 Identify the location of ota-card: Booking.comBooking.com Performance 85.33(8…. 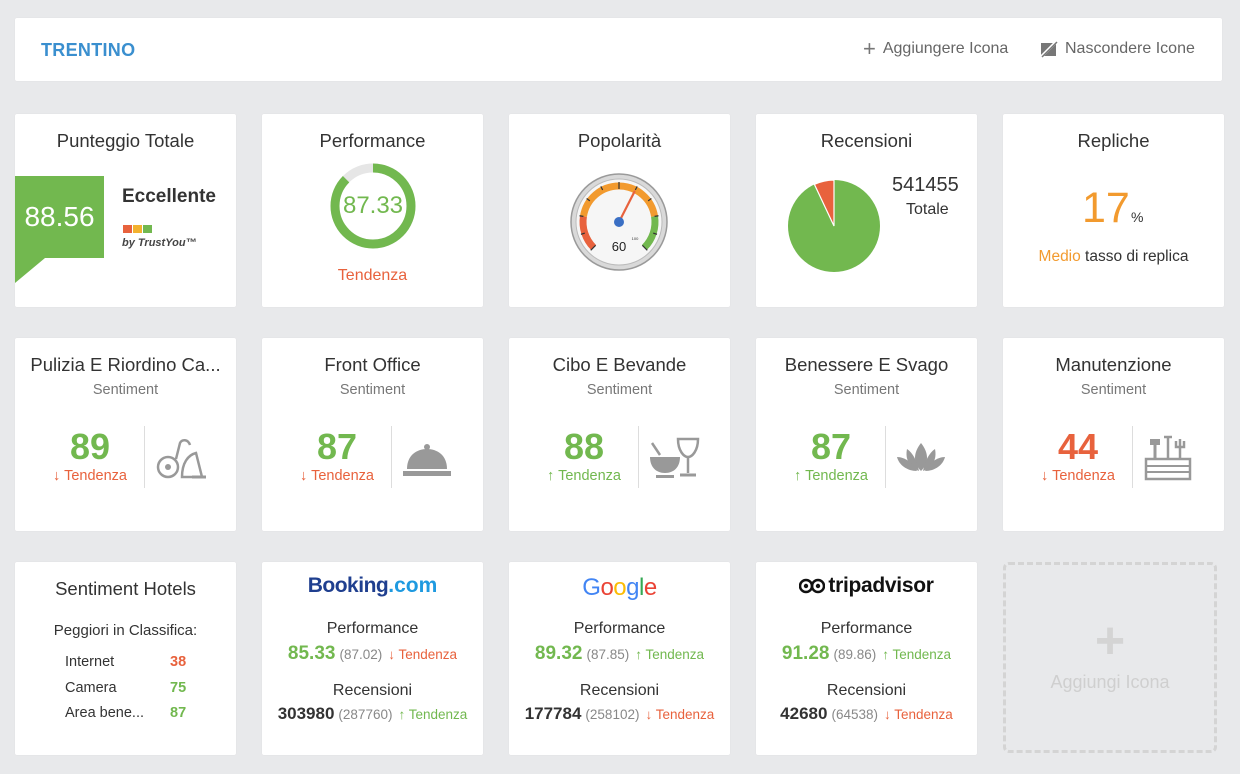
(372, 658).